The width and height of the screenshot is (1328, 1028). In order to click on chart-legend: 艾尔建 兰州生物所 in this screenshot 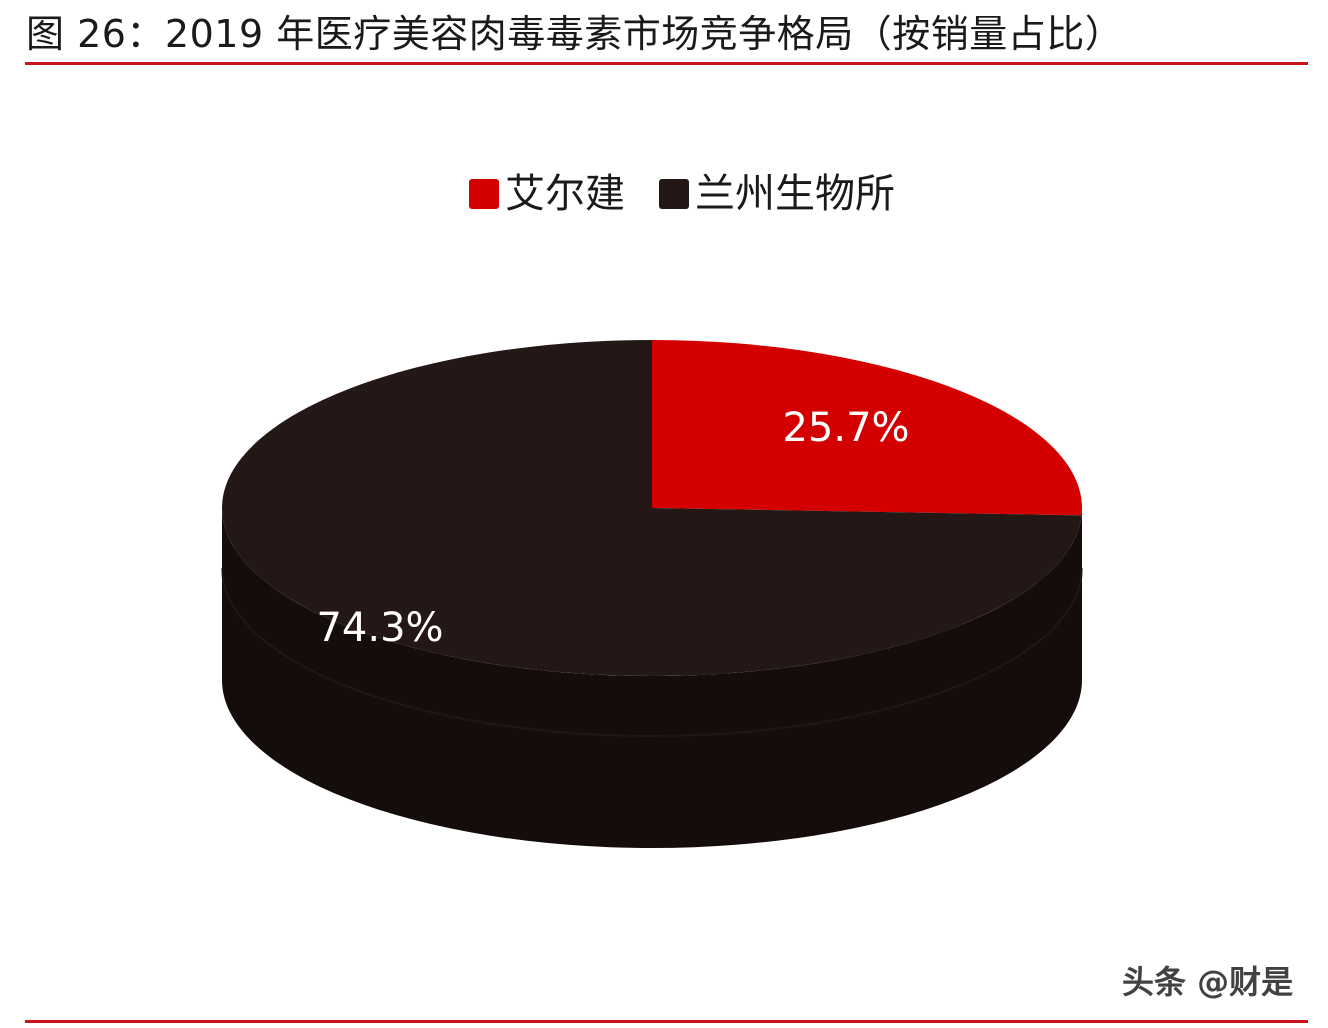, I will do `click(673, 194)`.